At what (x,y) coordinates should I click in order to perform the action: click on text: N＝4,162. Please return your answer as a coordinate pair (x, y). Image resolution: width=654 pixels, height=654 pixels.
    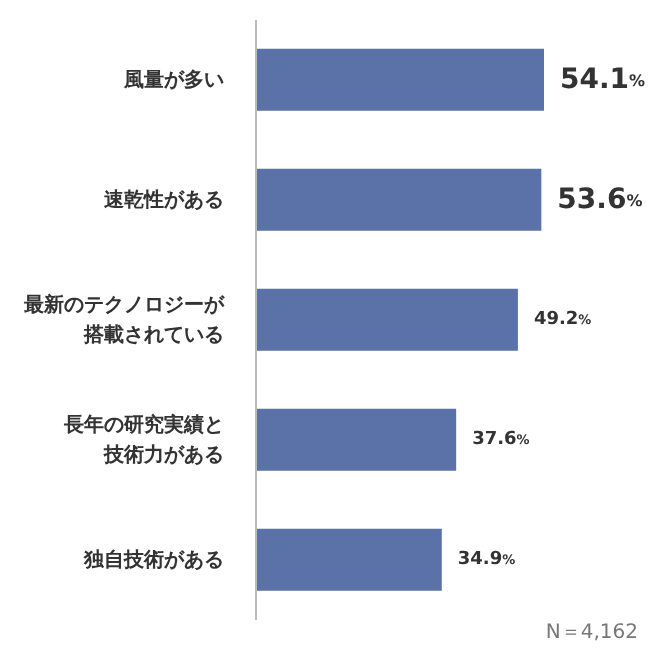
    Looking at the image, I should click on (591, 633).